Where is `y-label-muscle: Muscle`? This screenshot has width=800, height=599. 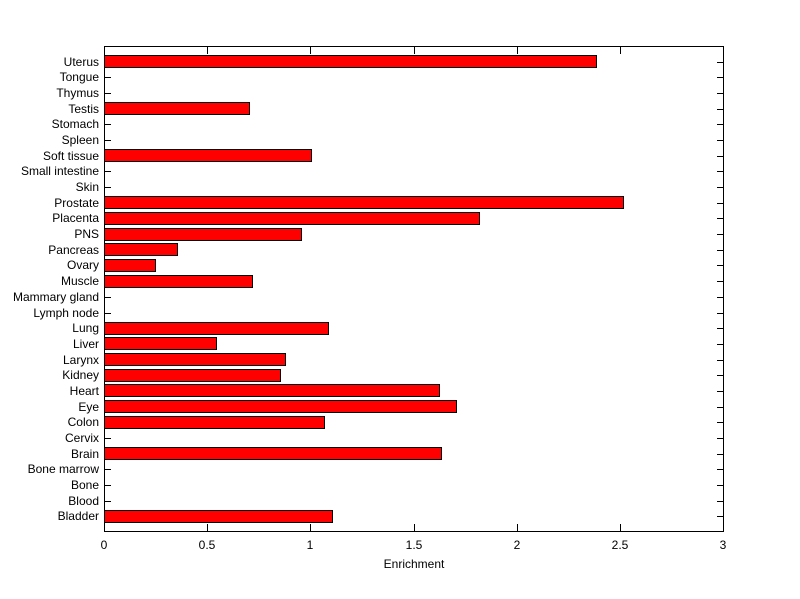
y-label-muscle: Muscle is located at coordinates (79, 281).